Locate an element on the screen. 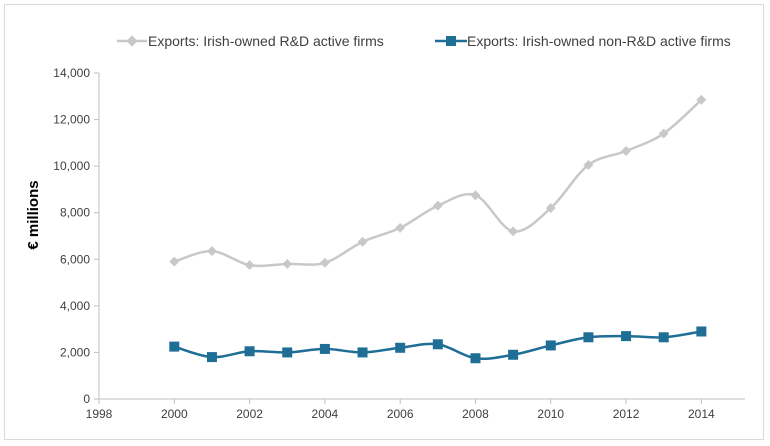 The width and height of the screenshot is (770, 446). x-tick-label: 2010 is located at coordinates (550, 414).